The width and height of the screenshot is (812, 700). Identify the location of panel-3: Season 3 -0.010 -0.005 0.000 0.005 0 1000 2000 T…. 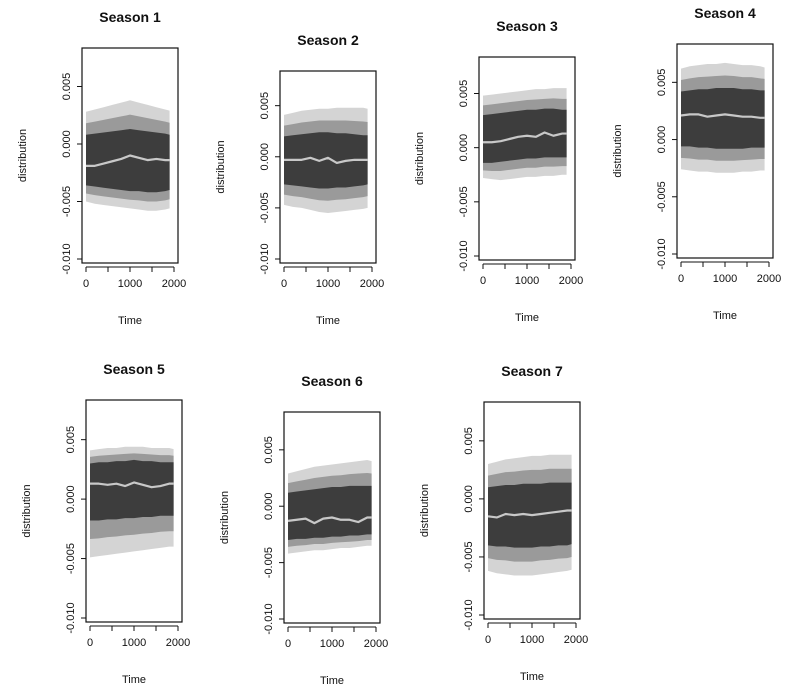
(498, 171).